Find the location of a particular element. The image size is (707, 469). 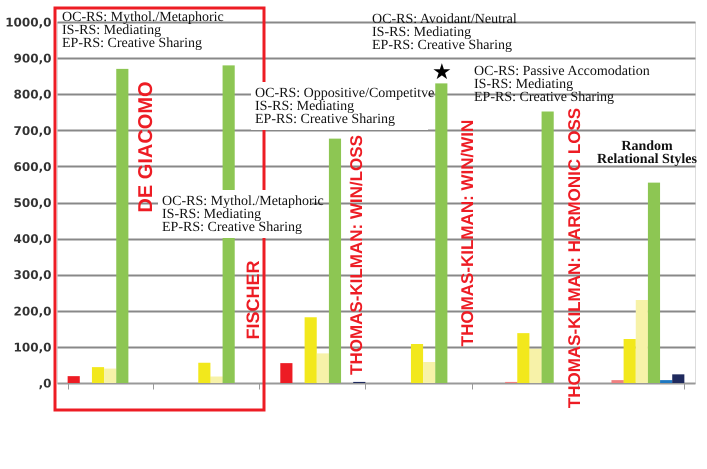

annotation: OC-RS: Passive Accomodation IS-RS: Mediating EP-RS: Creative Sharing is located at coordinates (562, 84).